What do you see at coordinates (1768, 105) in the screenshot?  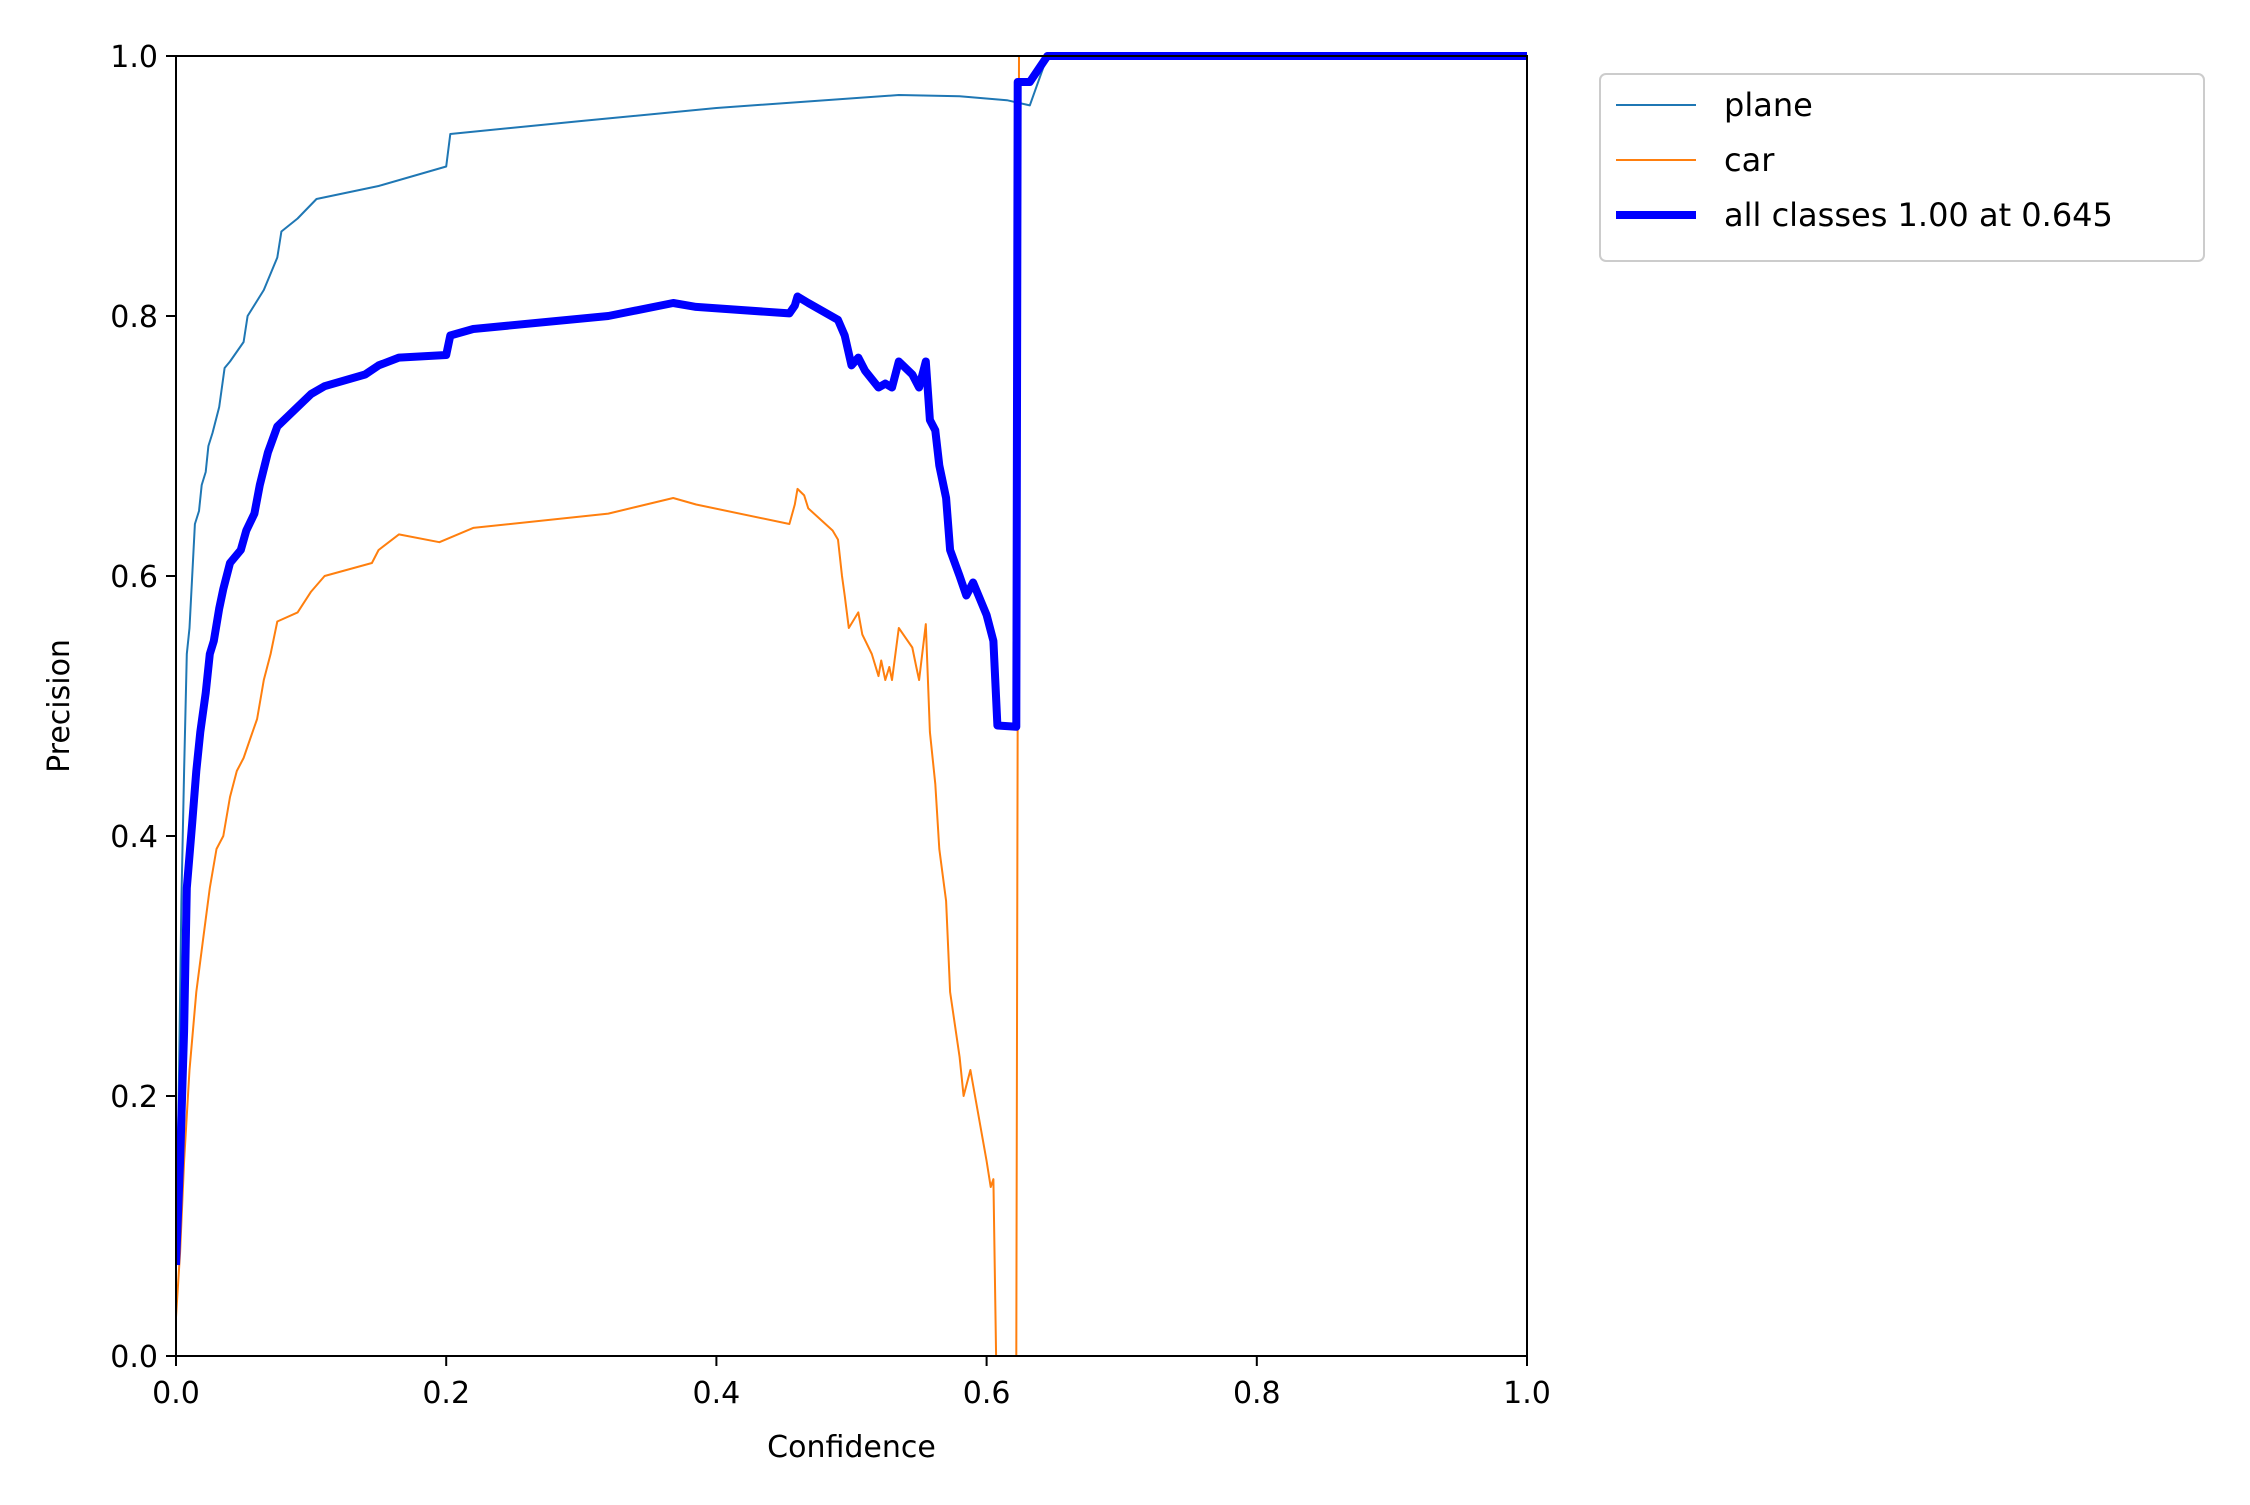 I see `legend-label: plane` at bounding box center [1768, 105].